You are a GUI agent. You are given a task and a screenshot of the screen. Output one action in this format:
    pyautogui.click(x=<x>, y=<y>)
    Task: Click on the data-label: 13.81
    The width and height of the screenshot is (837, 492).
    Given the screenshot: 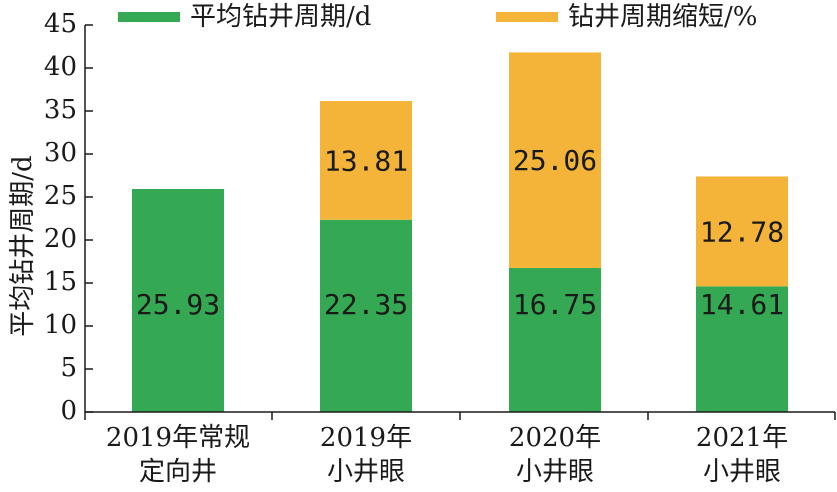 What is the action you would take?
    pyautogui.click(x=366, y=160)
    